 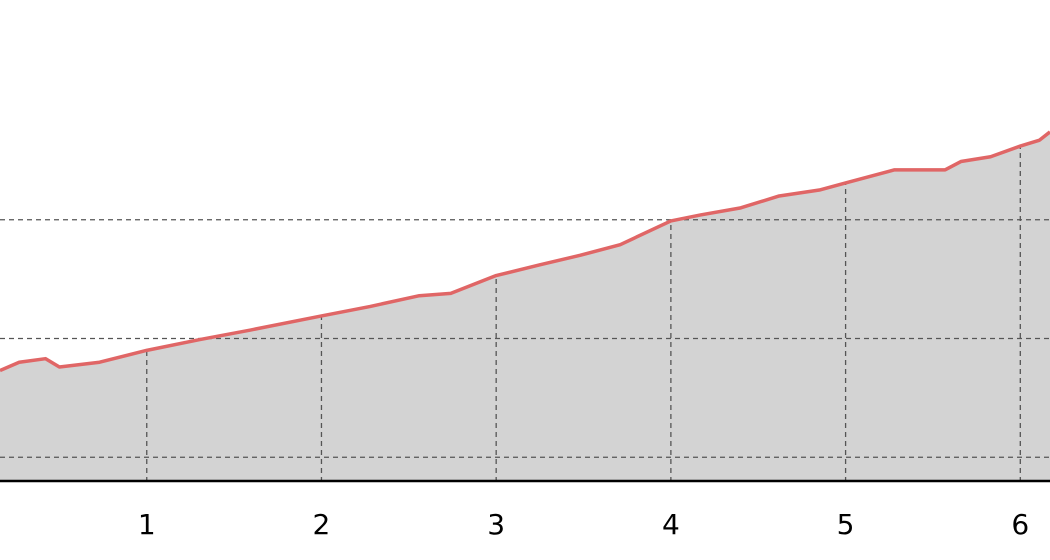 What do you see at coordinates (671, 524) in the screenshot?
I see `x-tick-label: 4` at bounding box center [671, 524].